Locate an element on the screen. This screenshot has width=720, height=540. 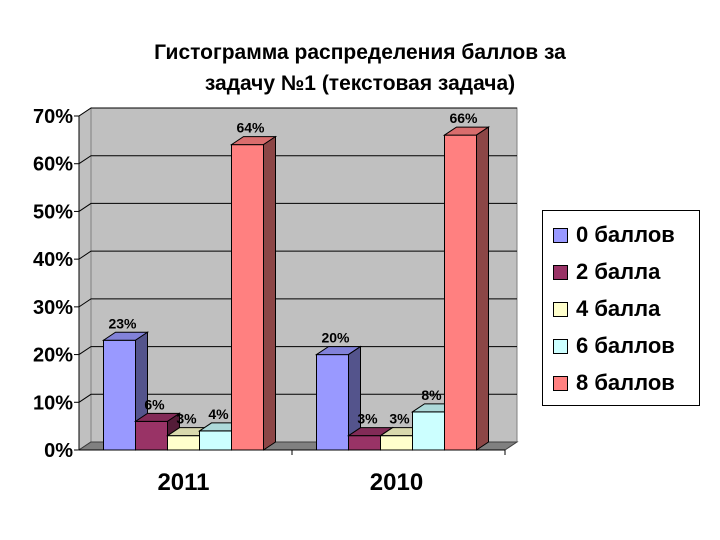
data-label: 66% is located at coordinates (463, 118).